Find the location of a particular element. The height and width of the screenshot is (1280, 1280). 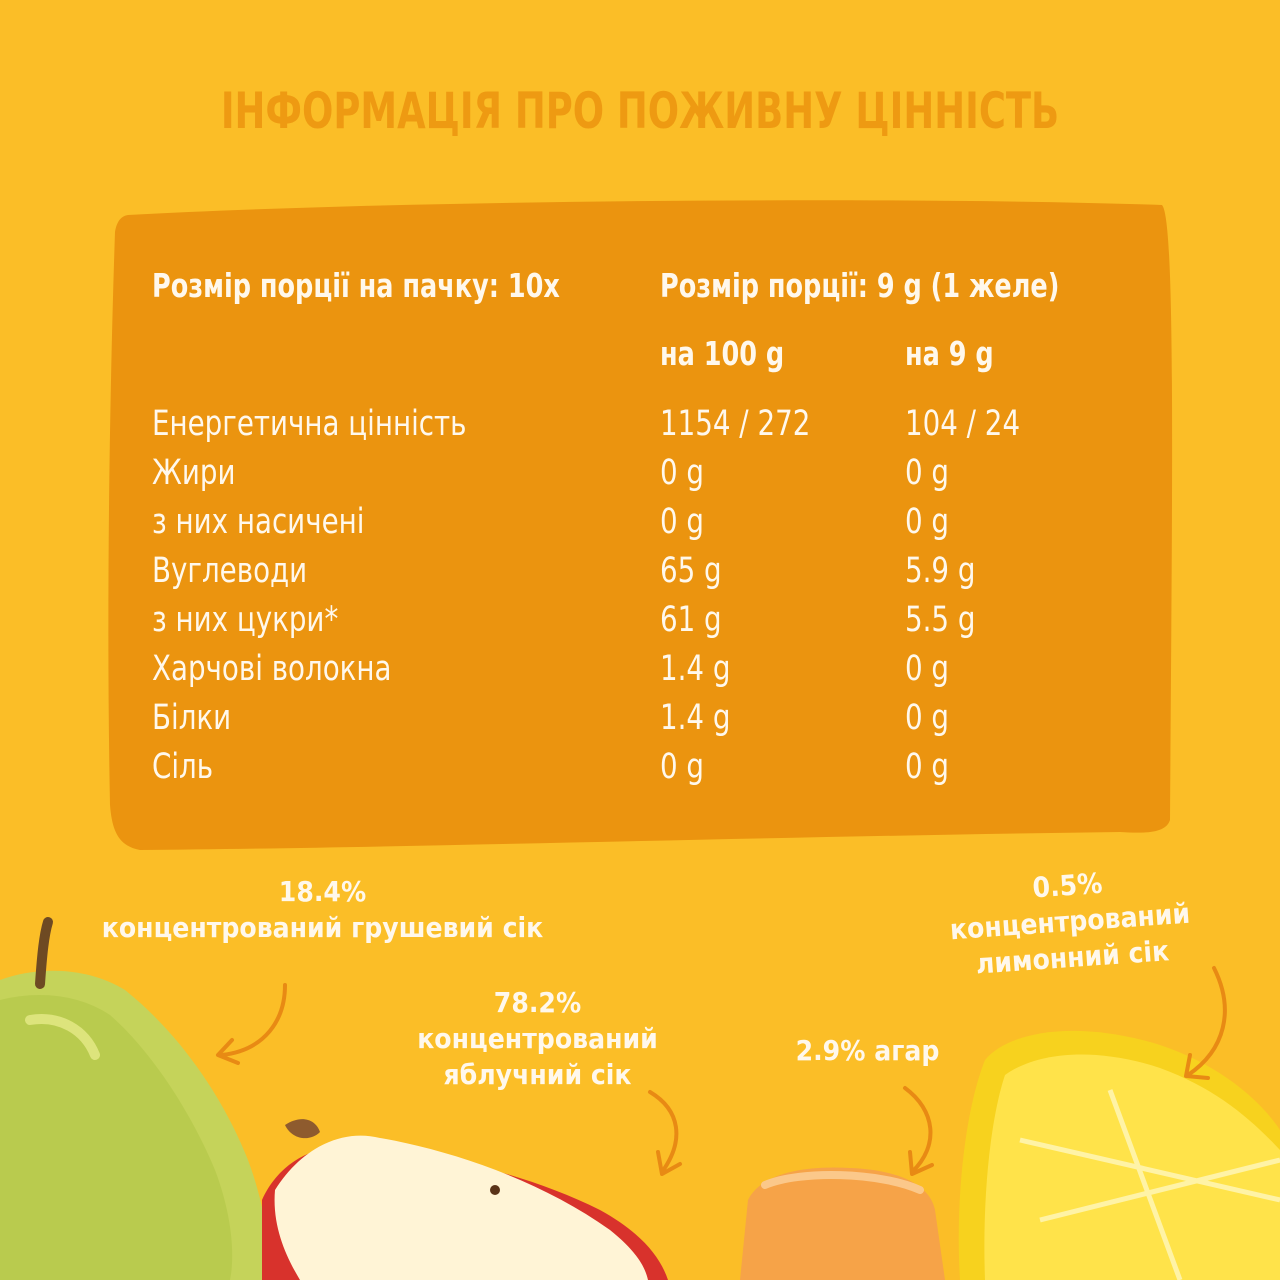

column-header-per-serving: на 9 g is located at coordinates (949, 353).